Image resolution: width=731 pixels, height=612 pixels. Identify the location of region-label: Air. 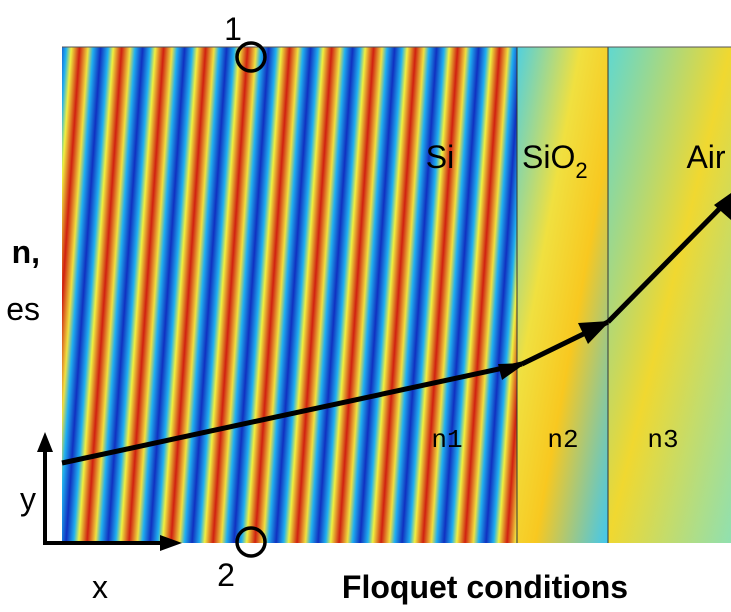
(705, 157).